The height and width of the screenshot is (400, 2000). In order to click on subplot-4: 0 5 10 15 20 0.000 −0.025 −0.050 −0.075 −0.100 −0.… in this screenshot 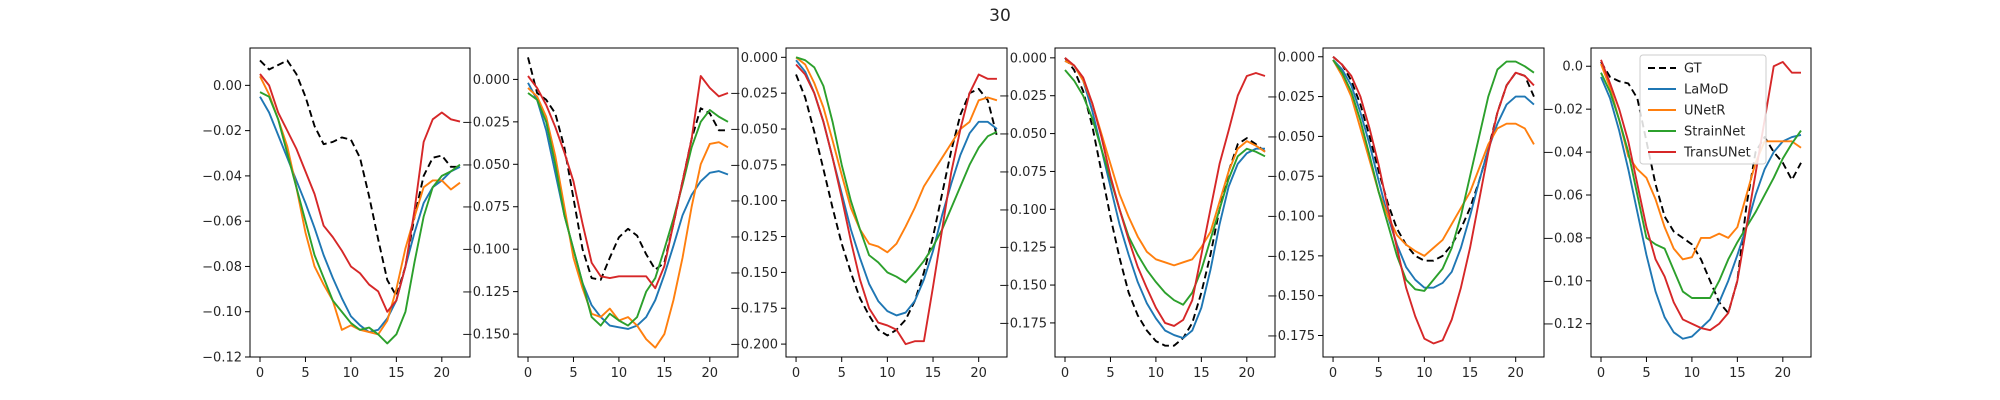, I will do `click(1137, 214)`.